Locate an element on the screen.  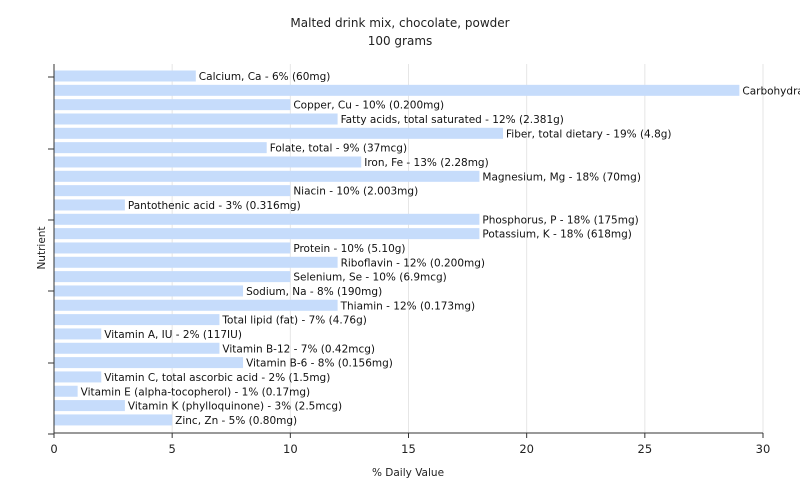
bar-label: Folate, total - 9% (37mcg) is located at coordinates (338, 149).